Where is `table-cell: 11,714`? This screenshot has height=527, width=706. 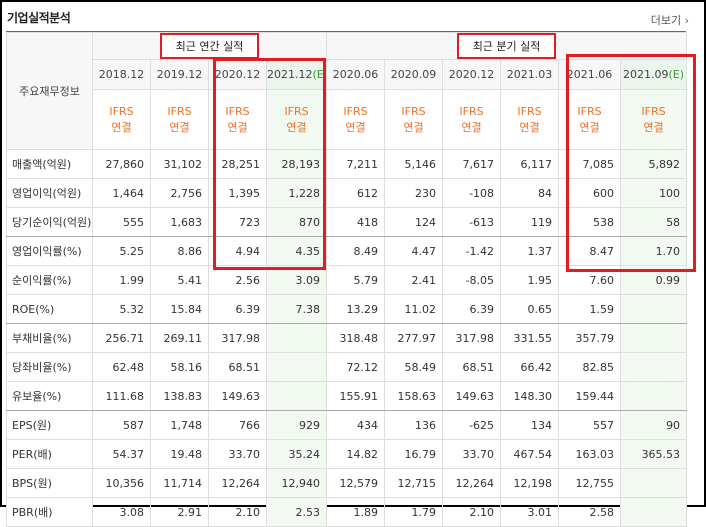
table-cell: 11,714 is located at coordinates (179, 483).